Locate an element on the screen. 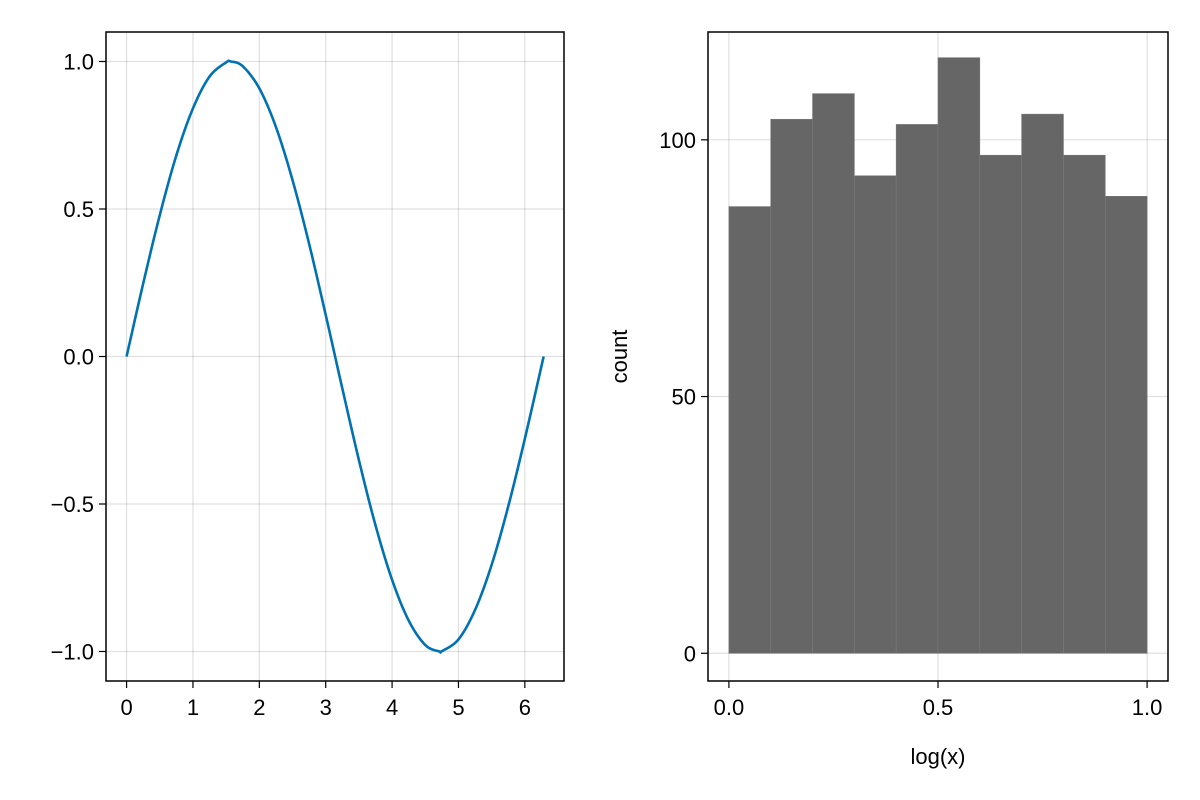 The image size is (1200, 800). x-tick-label: 5 is located at coordinates (458, 707).